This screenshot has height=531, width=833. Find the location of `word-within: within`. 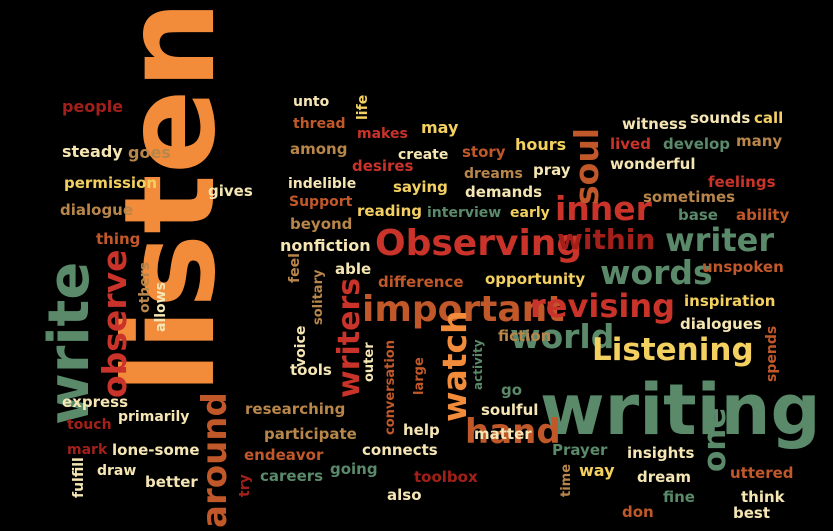

word-within: within is located at coordinates (606, 239).